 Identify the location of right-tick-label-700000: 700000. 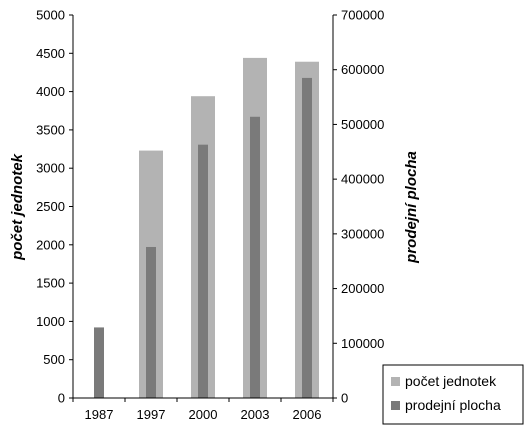
(362, 15).